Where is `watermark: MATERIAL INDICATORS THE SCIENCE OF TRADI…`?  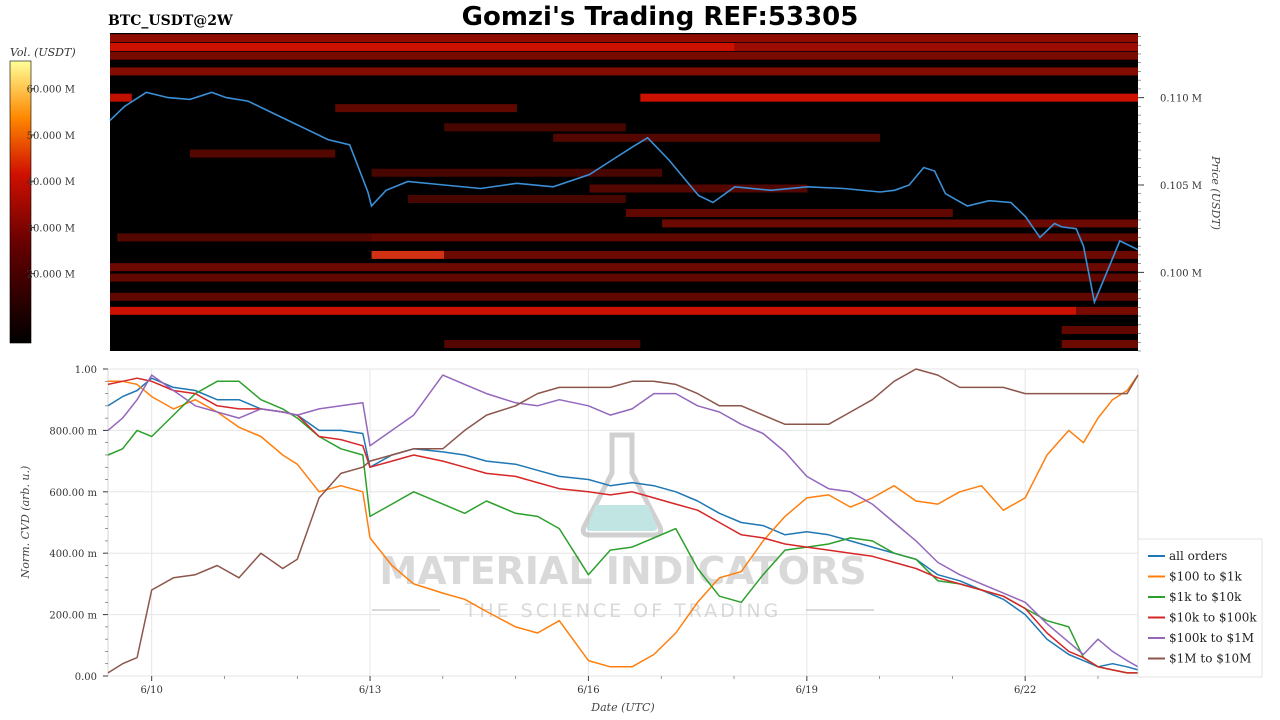
watermark: MATERIAL INDICATORS THE SCIENCE OF TRADI… is located at coordinates (623, 527).